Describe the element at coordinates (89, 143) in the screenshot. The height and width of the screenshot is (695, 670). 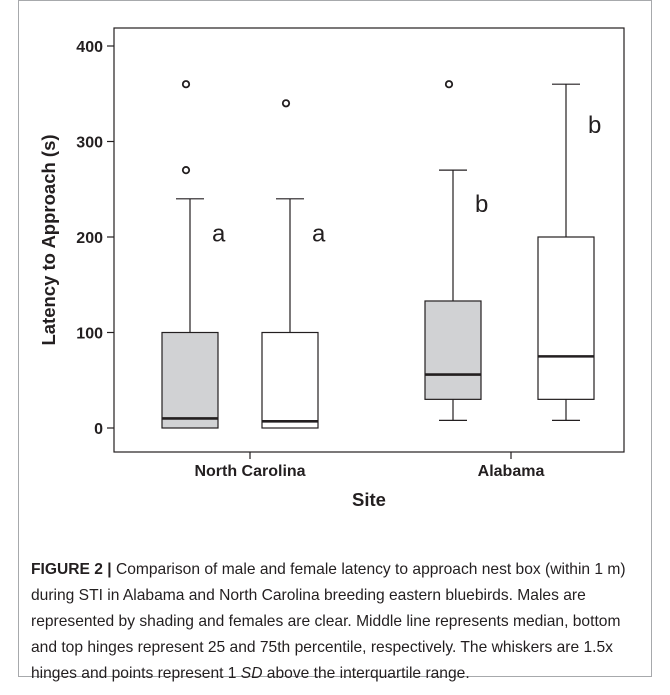
I see `y-tick-label-300: 300` at that location.